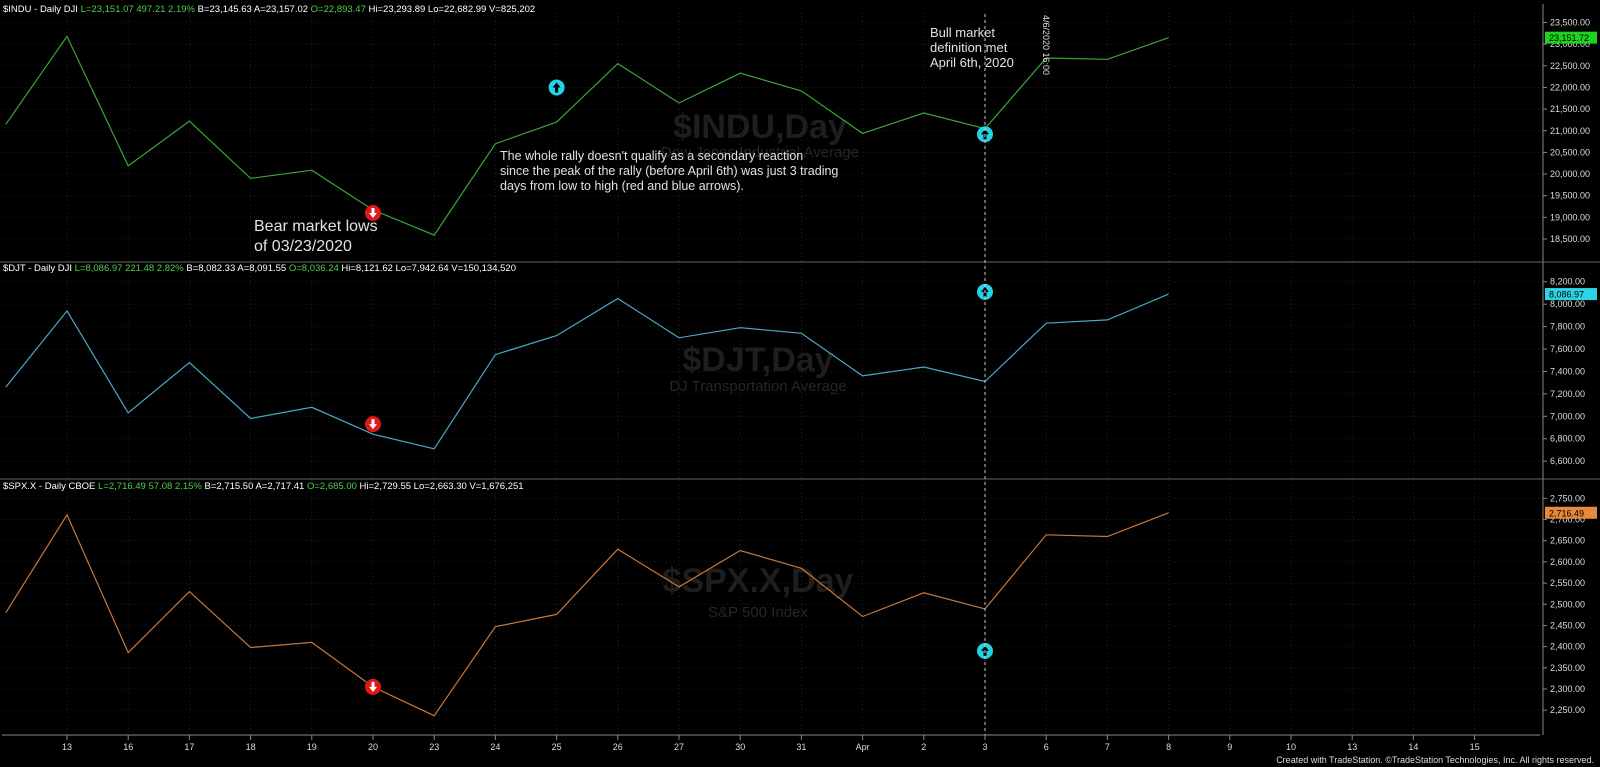 The height and width of the screenshot is (767, 1600). Describe the element at coordinates (557, 747) in the screenshot. I see `x-tick-label: 25` at that location.